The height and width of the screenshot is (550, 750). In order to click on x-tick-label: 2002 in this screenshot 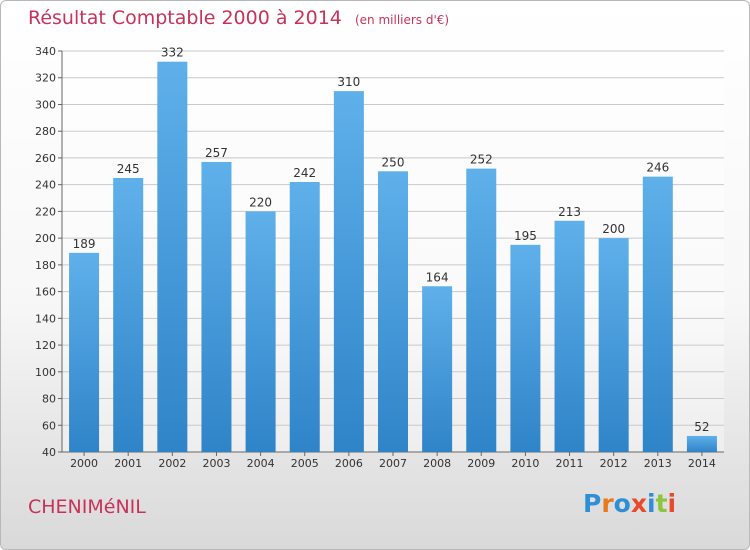, I will do `click(172, 463)`.